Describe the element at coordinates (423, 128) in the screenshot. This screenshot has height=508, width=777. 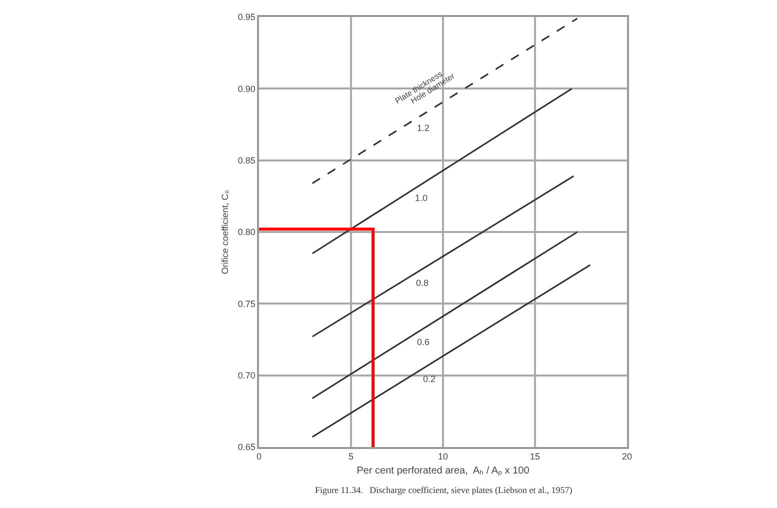
I see `series-label: 1.2` at that location.